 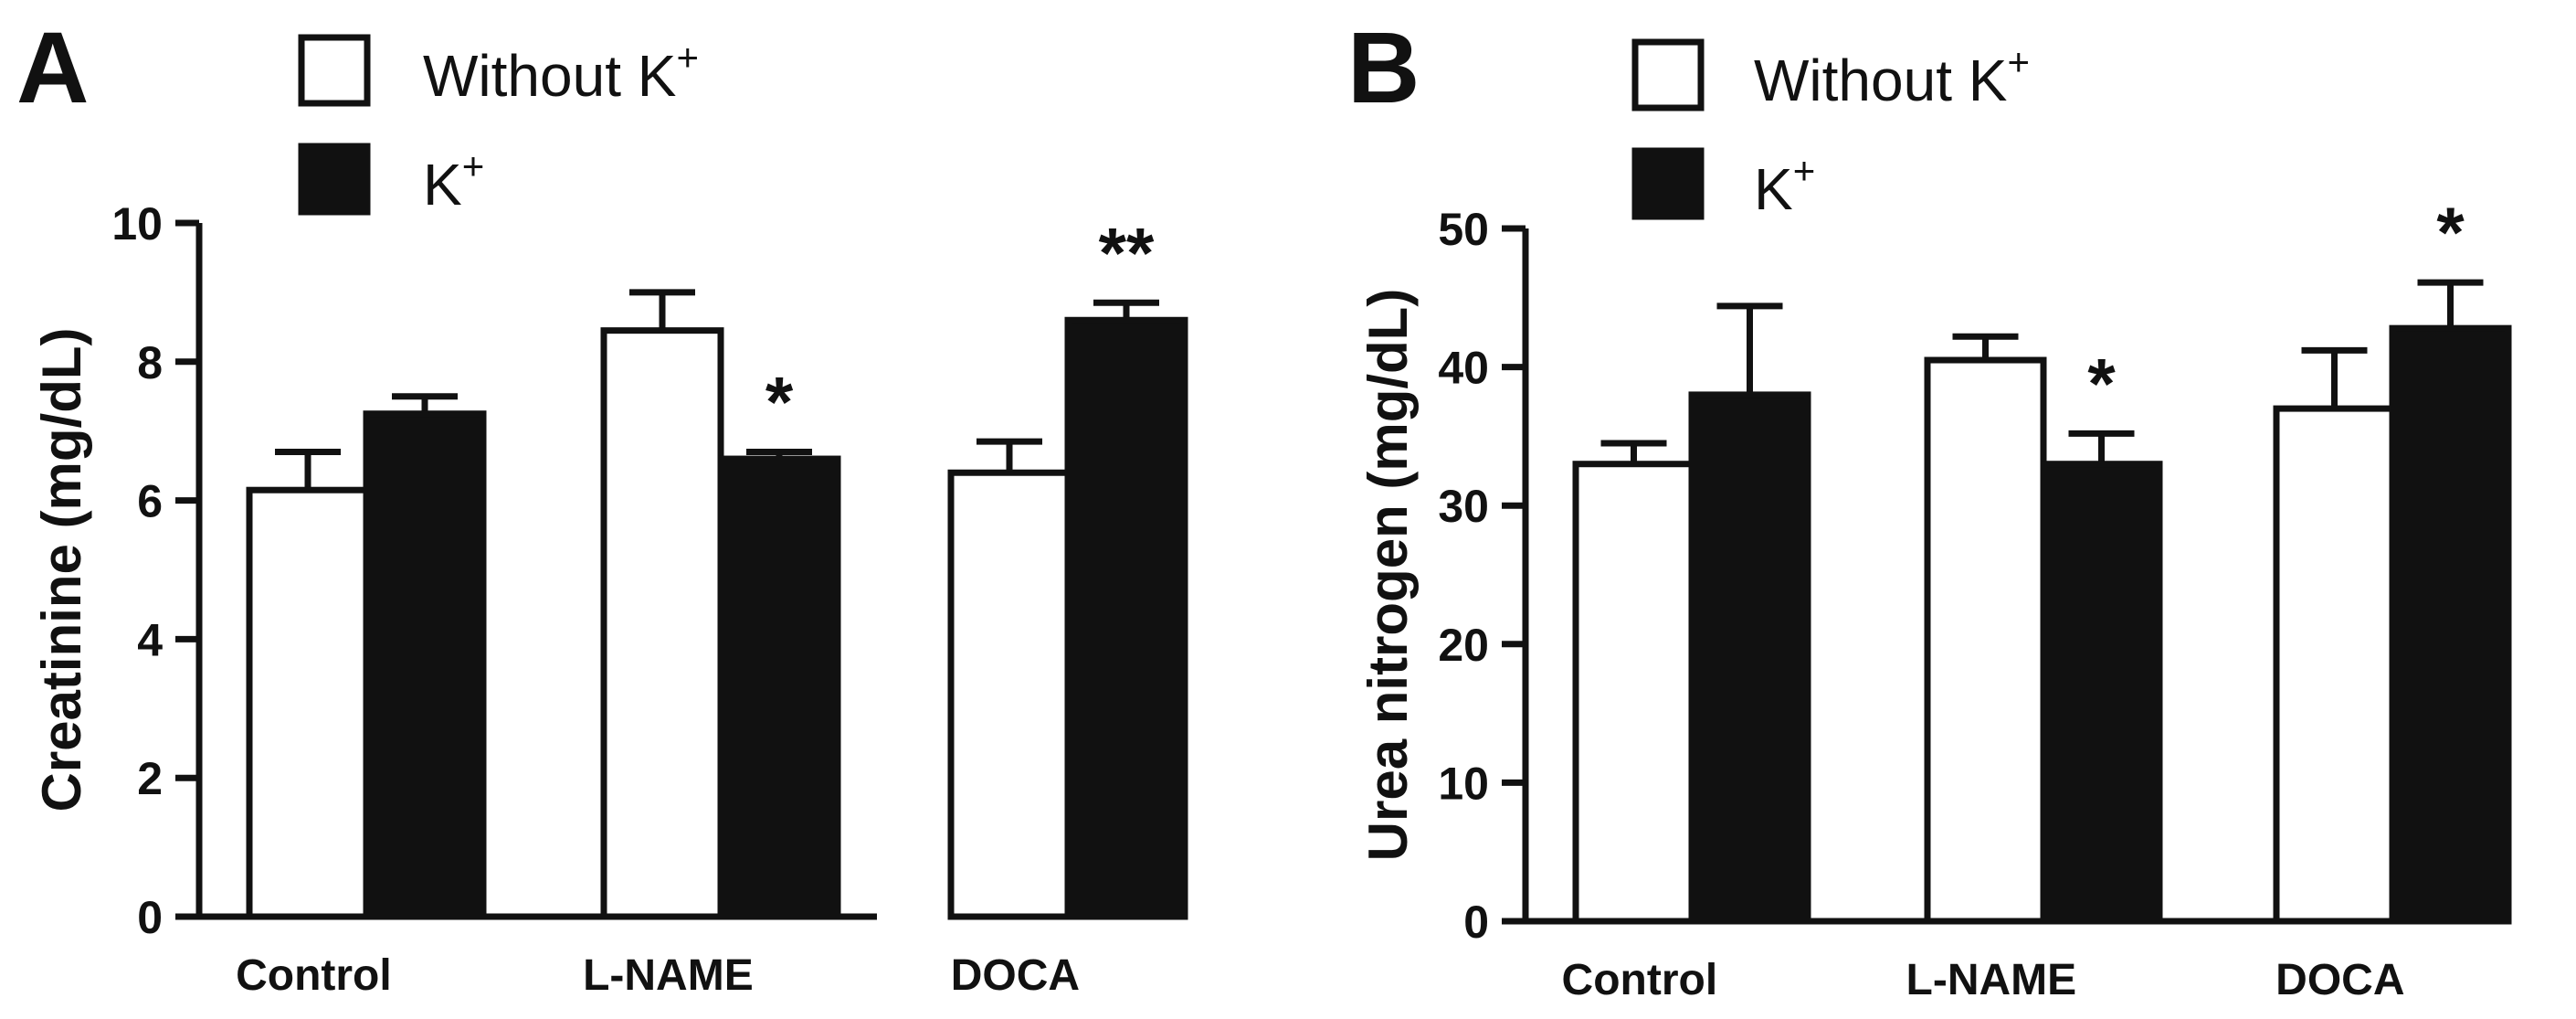 What do you see at coordinates (1388, 576) in the screenshot?
I see `y-axis-label: Urea nitrogen (mg/dL)` at bounding box center [1388, 576].